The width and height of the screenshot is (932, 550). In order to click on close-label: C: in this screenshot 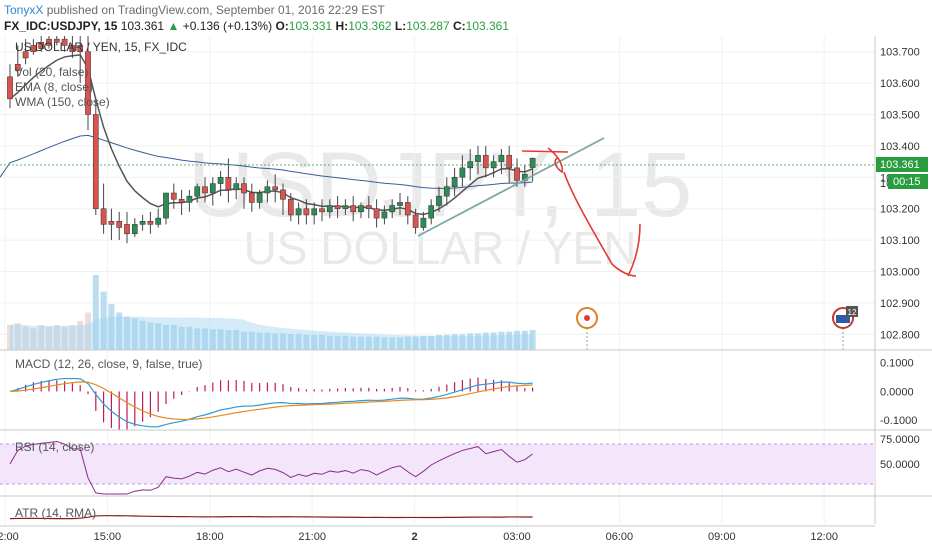, I will do `click(459, 26)`.